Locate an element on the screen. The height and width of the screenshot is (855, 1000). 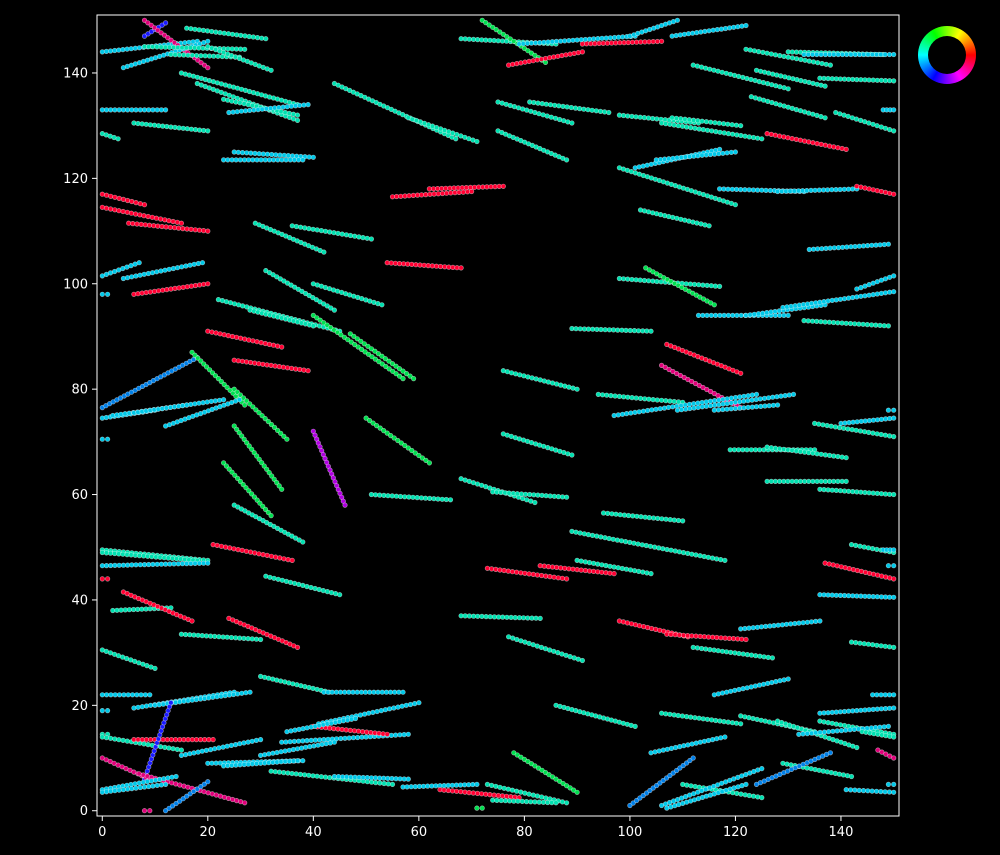
series-30-point is located at coordinates (257, 342).